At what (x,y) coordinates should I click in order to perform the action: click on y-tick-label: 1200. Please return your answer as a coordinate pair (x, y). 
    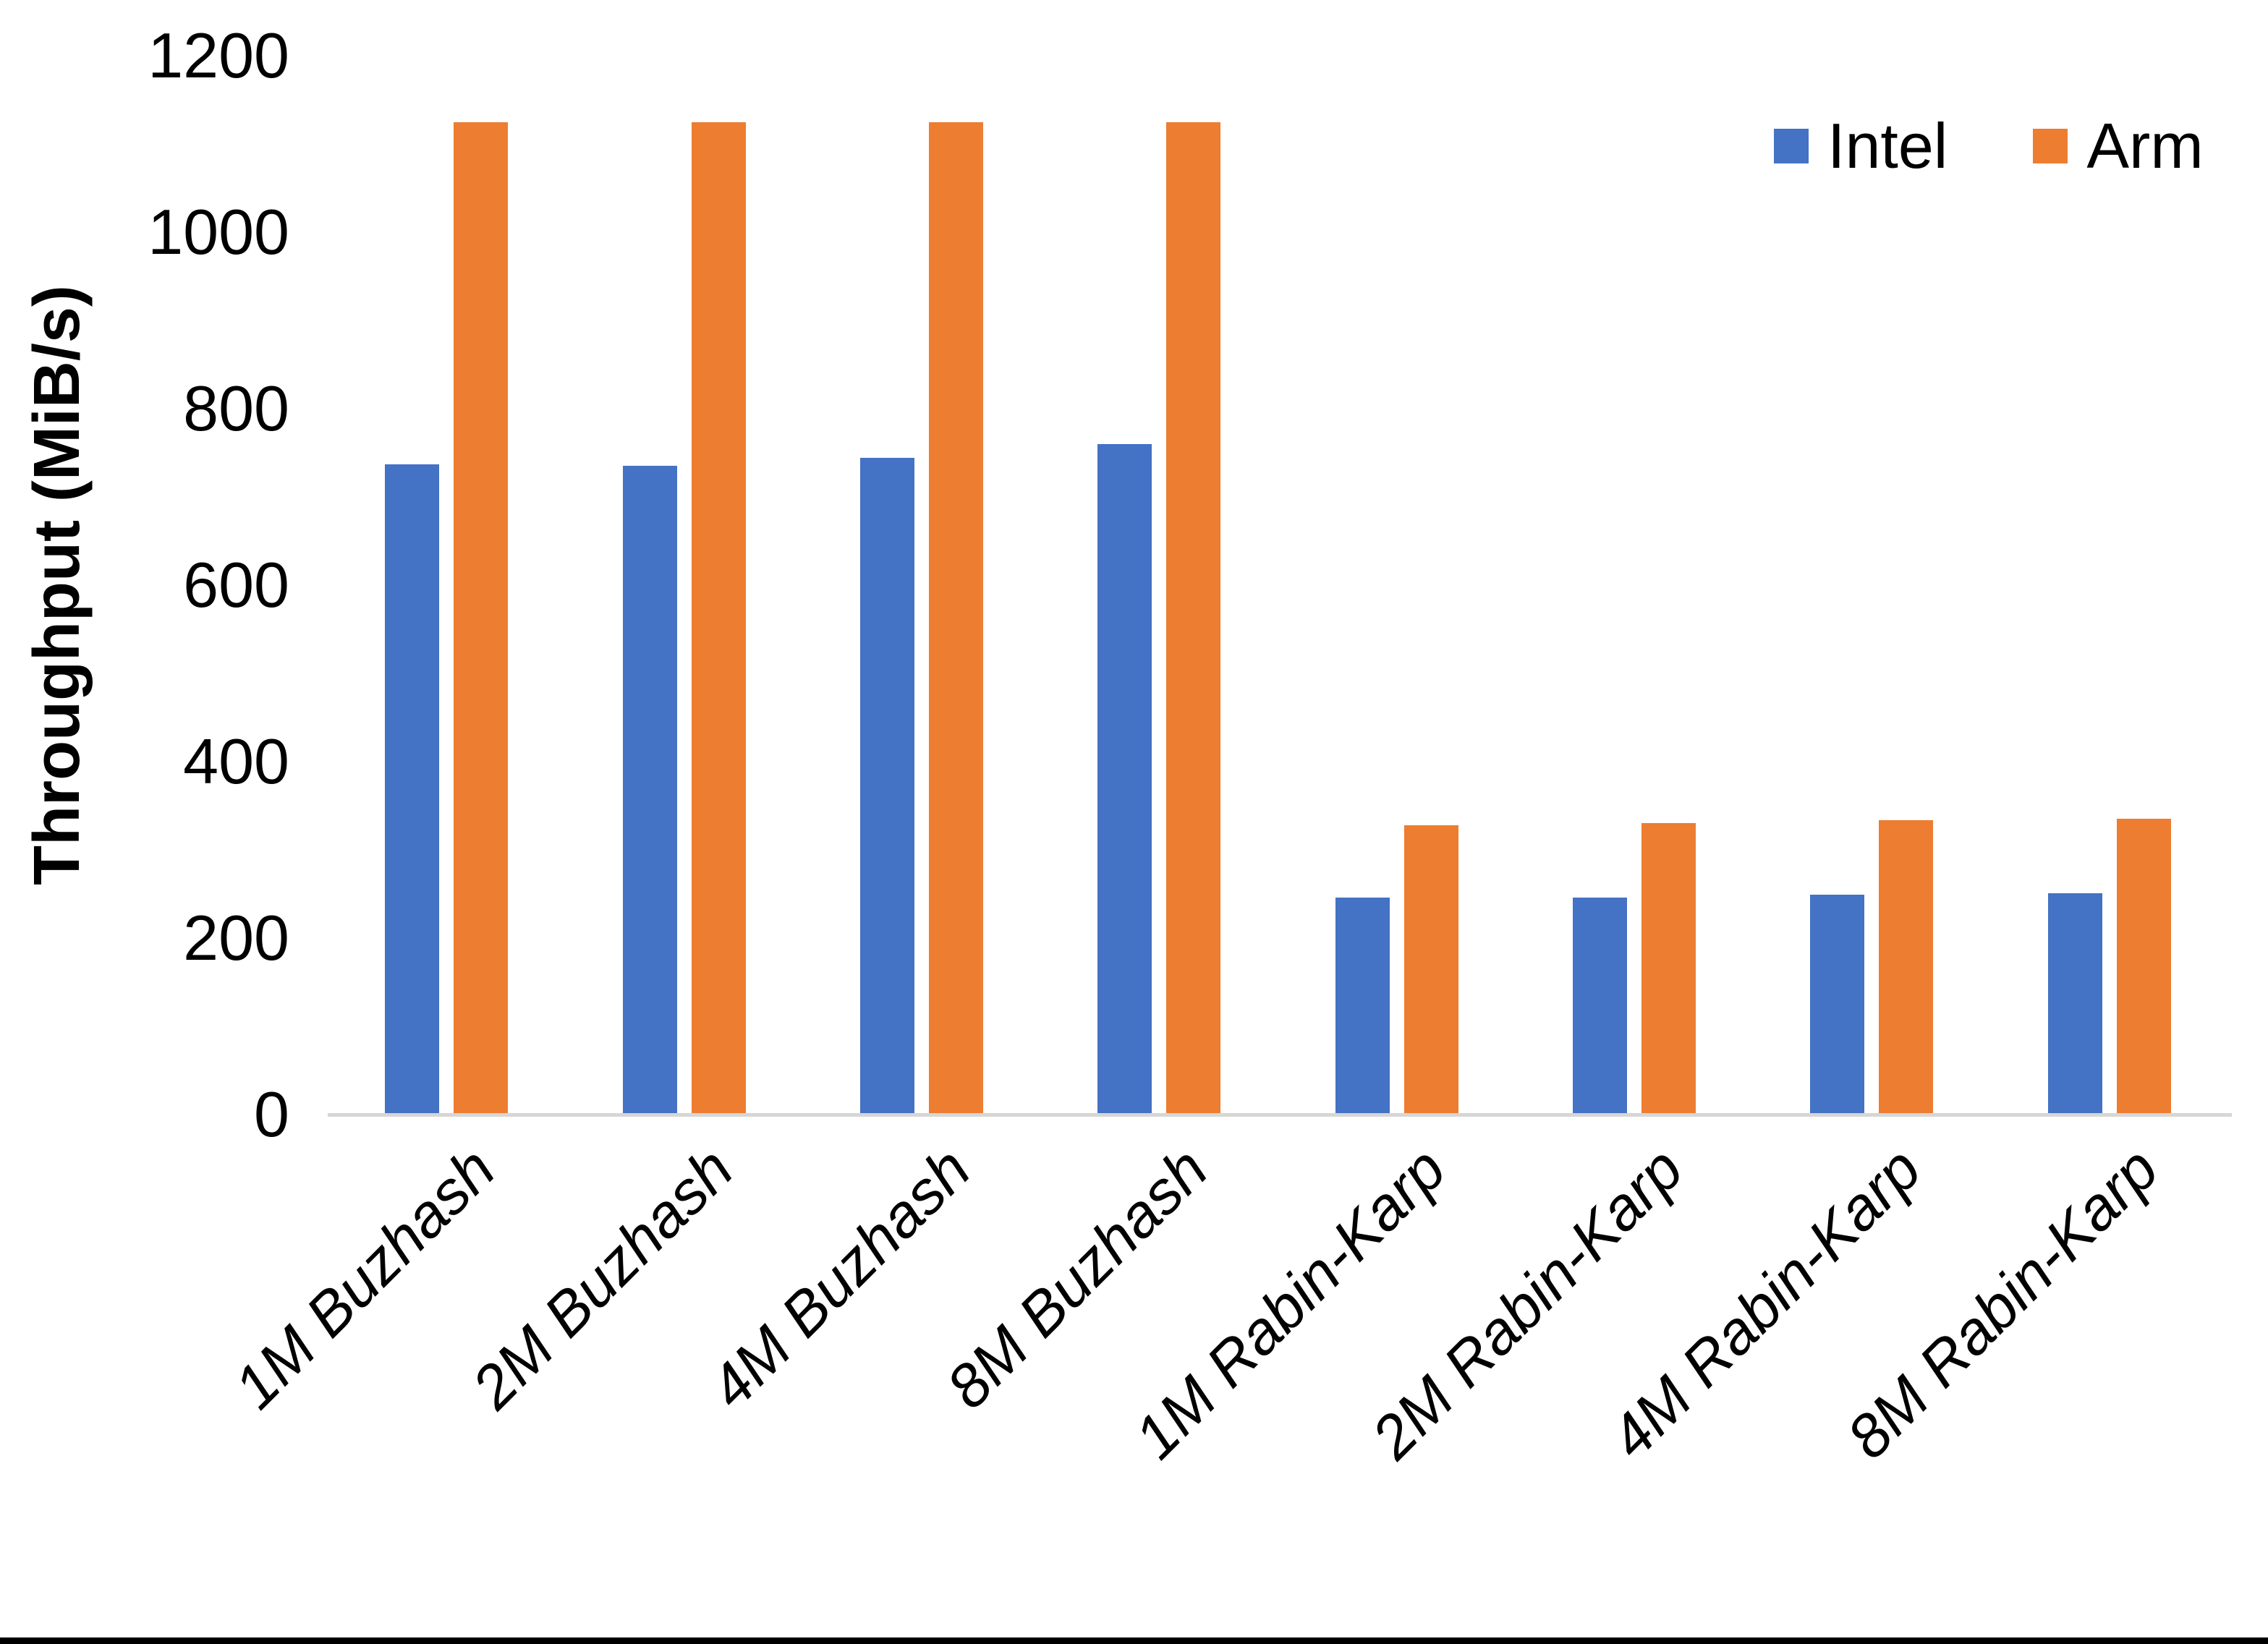
    Looking at the image, I should click on (218, 55).